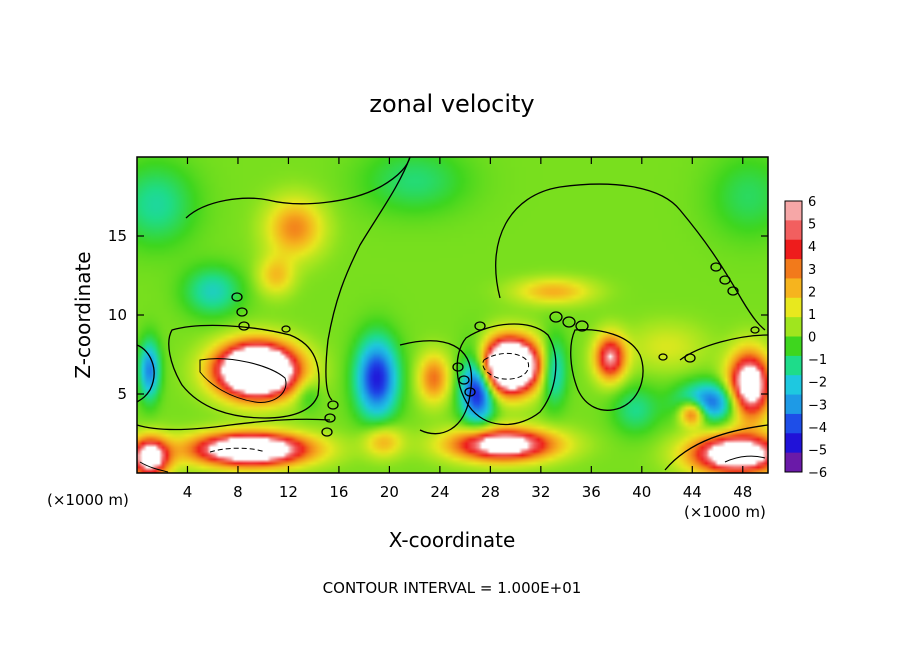 The image size is (904, 654). I want to click on x-tick-label: 36, so click(591, 492).